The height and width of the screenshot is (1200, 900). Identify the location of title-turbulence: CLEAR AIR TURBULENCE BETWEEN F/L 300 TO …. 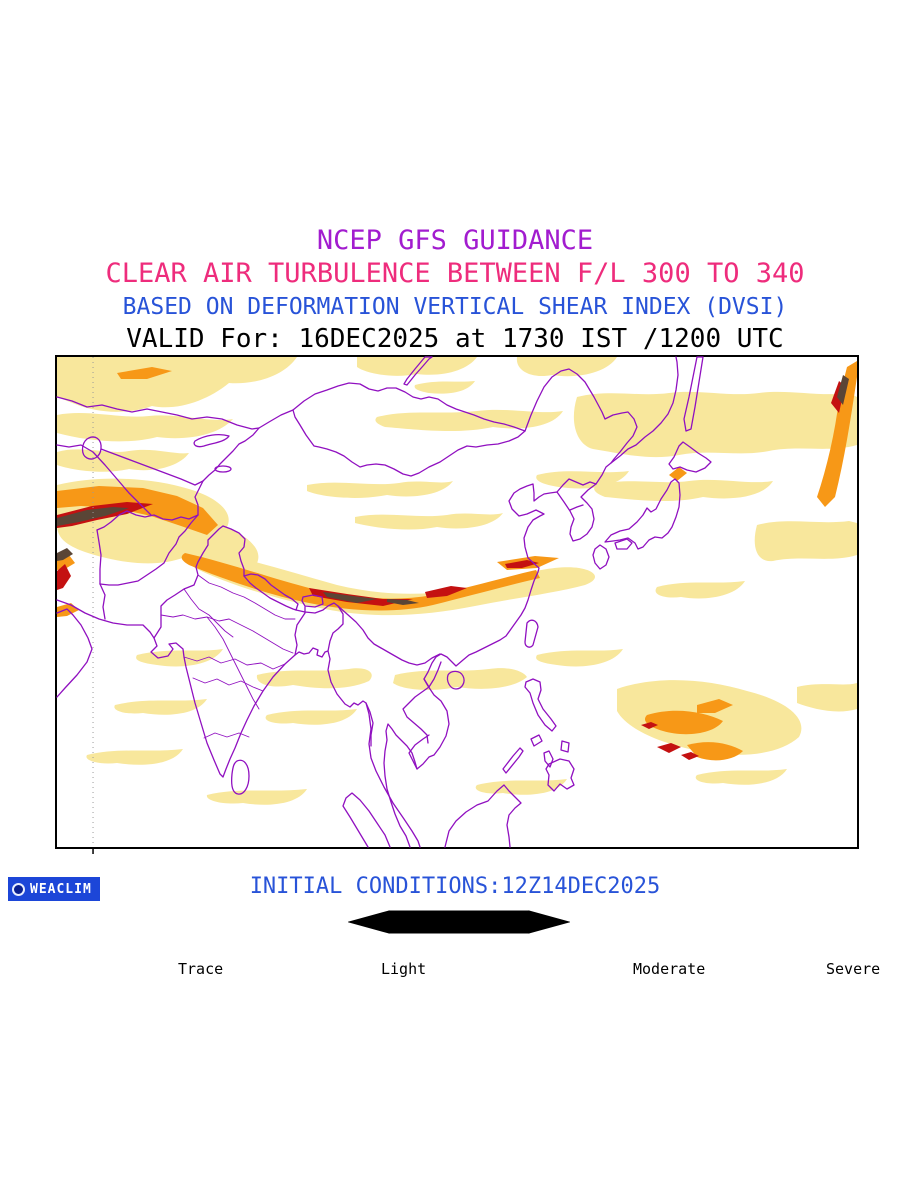
(455, 273).